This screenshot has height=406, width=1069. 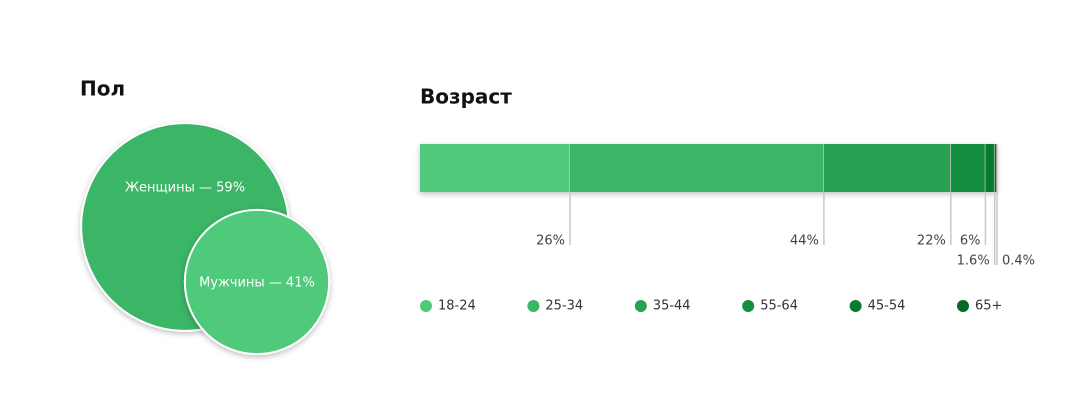 I want to click on segment-label: 26%, so click(x=550, y=241).